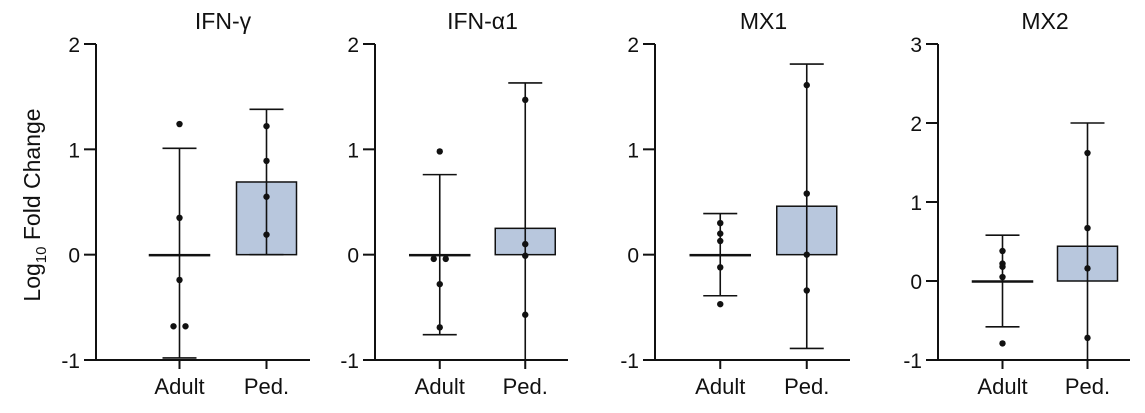 This screenshot has width=1145, height=413. What do you see at coordinates (32, 282) in the screenshot?
I see `y-axis-label-main: Log` at bounding box center [32, 282].